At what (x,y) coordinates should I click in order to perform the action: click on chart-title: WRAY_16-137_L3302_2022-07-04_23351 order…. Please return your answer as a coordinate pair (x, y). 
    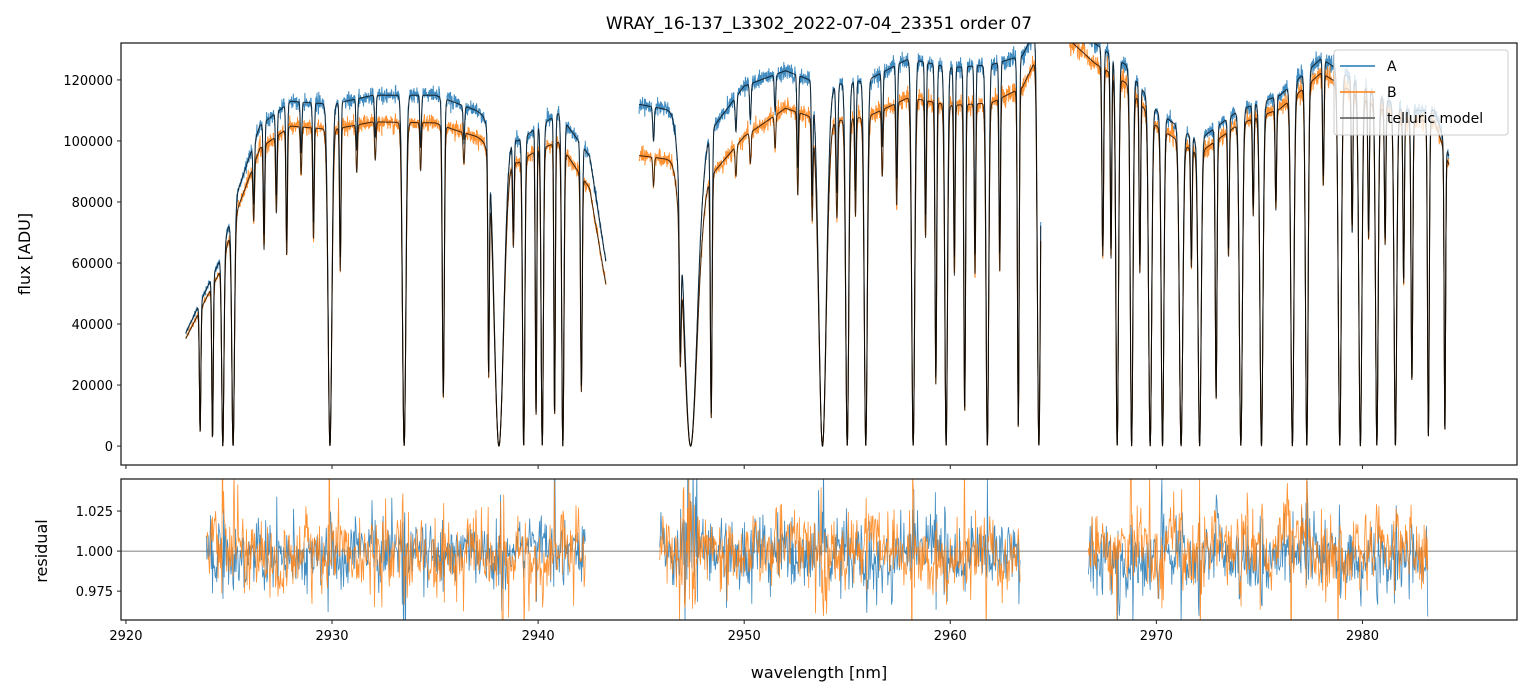
    Looking at the image, I should click on (819, 24).